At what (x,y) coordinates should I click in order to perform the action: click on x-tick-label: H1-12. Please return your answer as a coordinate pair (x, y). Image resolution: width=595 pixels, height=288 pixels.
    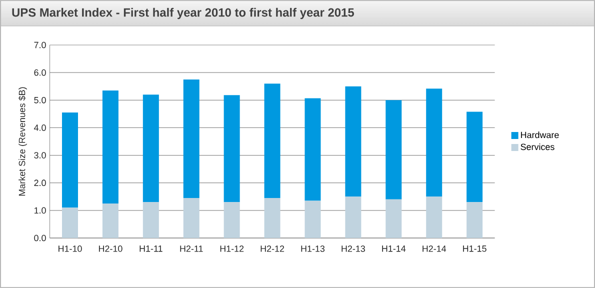
    Looking at the image, I should click on (232, 249).